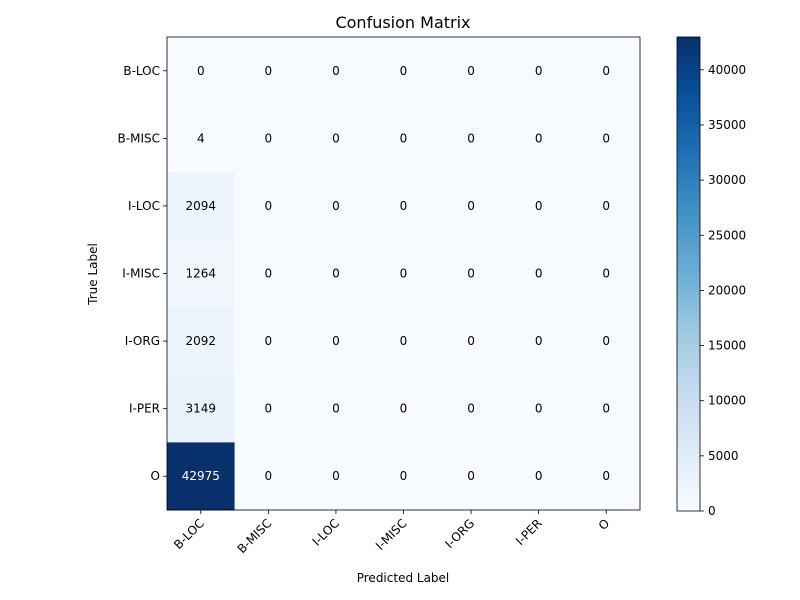  I want to click on colorbar-tick-label: 30000, so click(727, 180).